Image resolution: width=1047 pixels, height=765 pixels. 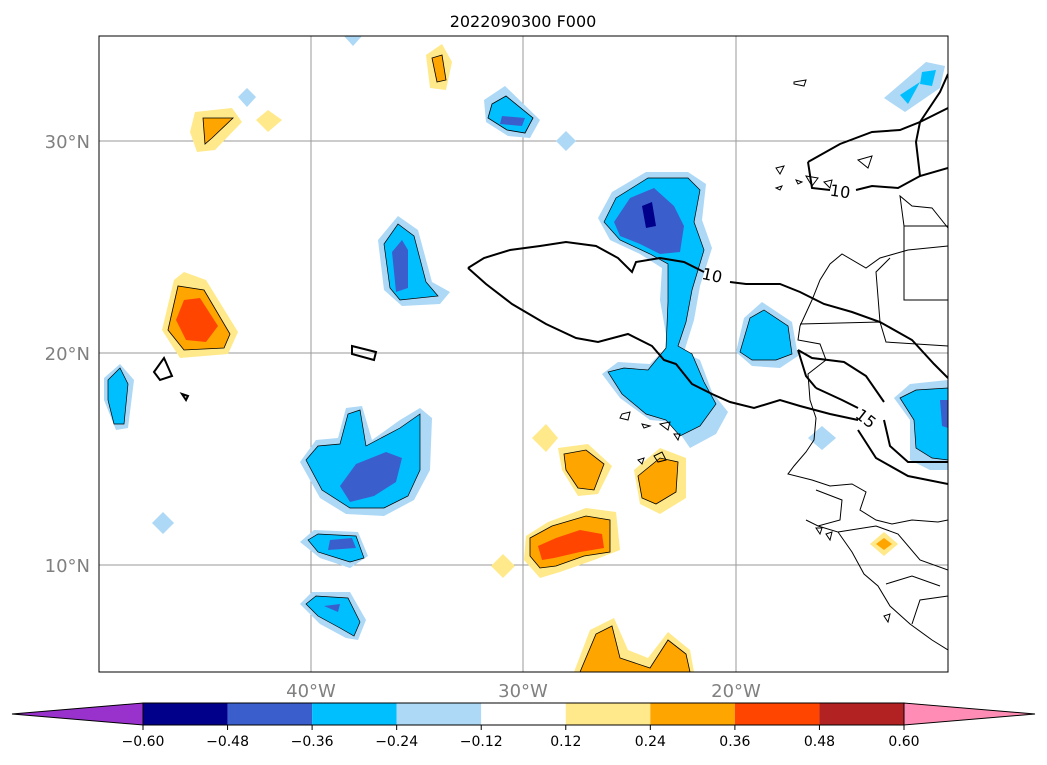 What do you see at coordinates (312, 742) in the screenshot?
I see `colorbar-tick-label: −0.36` at bounding box center [312, 742].